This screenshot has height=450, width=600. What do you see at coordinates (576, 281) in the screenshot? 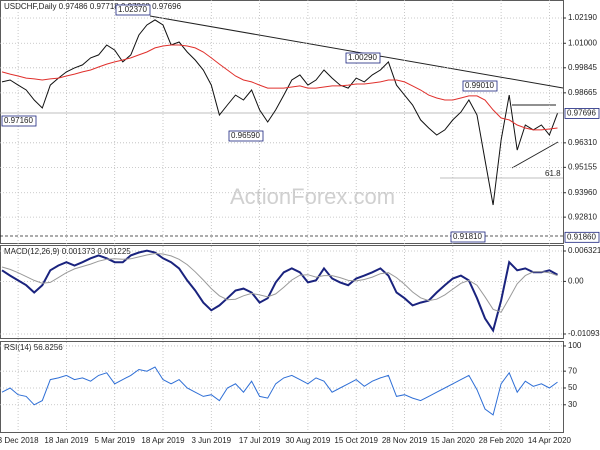
I see `y-tick-label: 0.00` at bounding box center [576, 281].